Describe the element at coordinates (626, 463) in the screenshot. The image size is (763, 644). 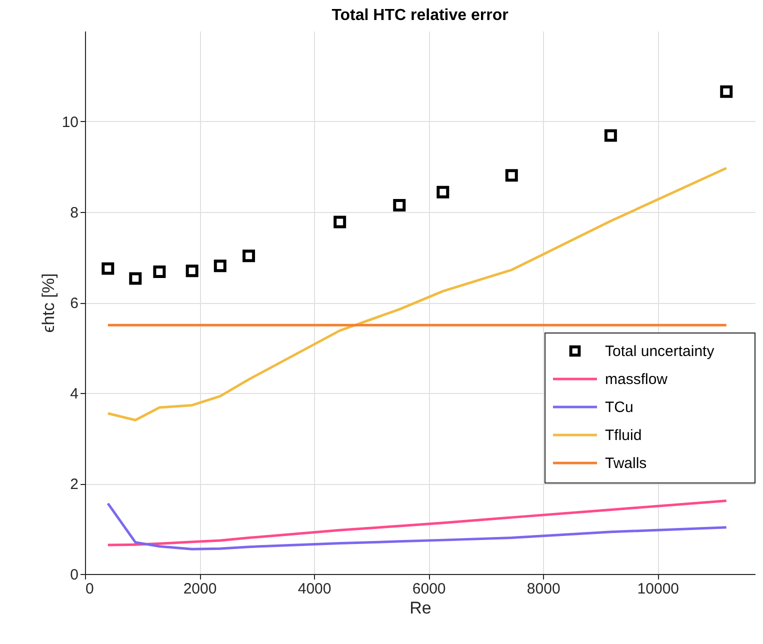
I see `legend-label: Twalls` at that location.